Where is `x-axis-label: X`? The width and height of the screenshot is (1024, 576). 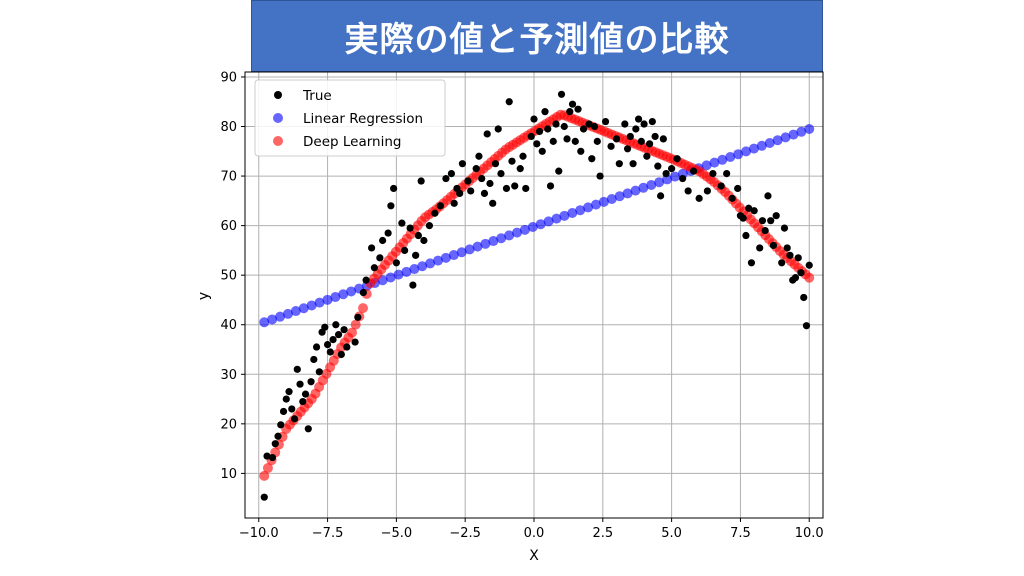 x-axis-label: X is located at coordinates (534, 556).